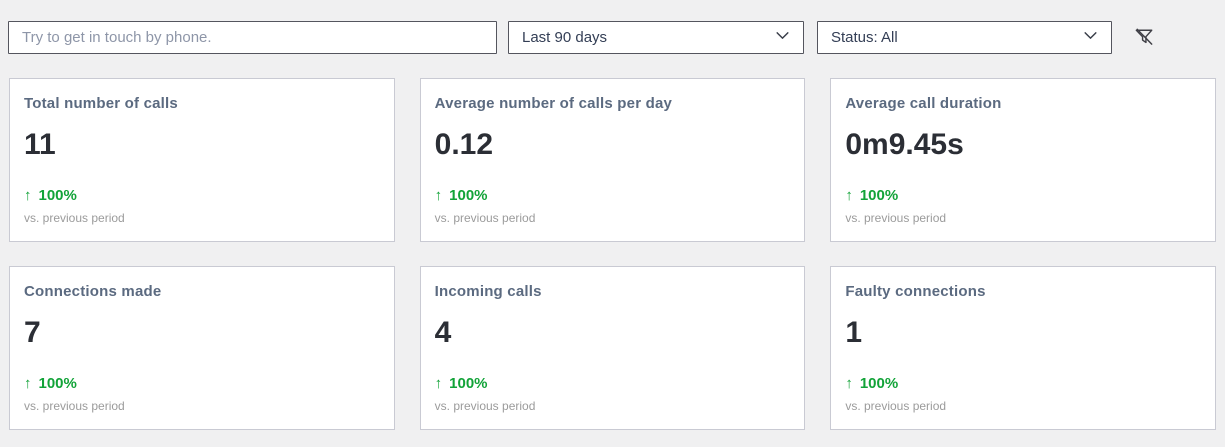  Describe the element at coordinates (488, 291) in the screenshot. I see `card-title: Incoming calls` at that location.